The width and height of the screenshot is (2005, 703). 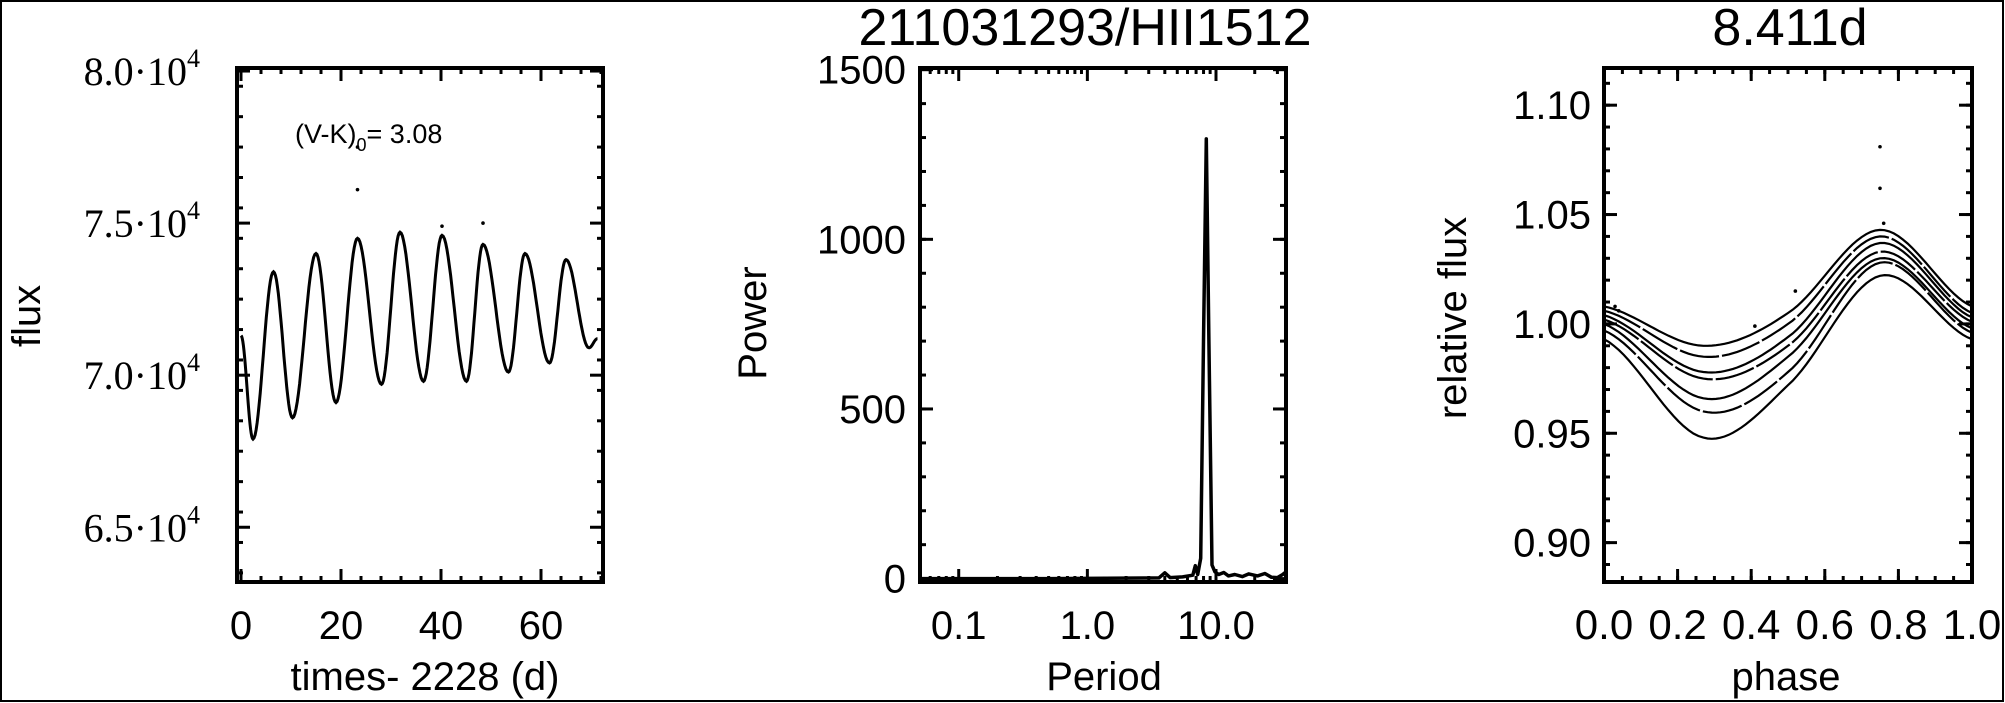 I want to click on y-axis-label: relative flux, so click(x=1453, y=318).